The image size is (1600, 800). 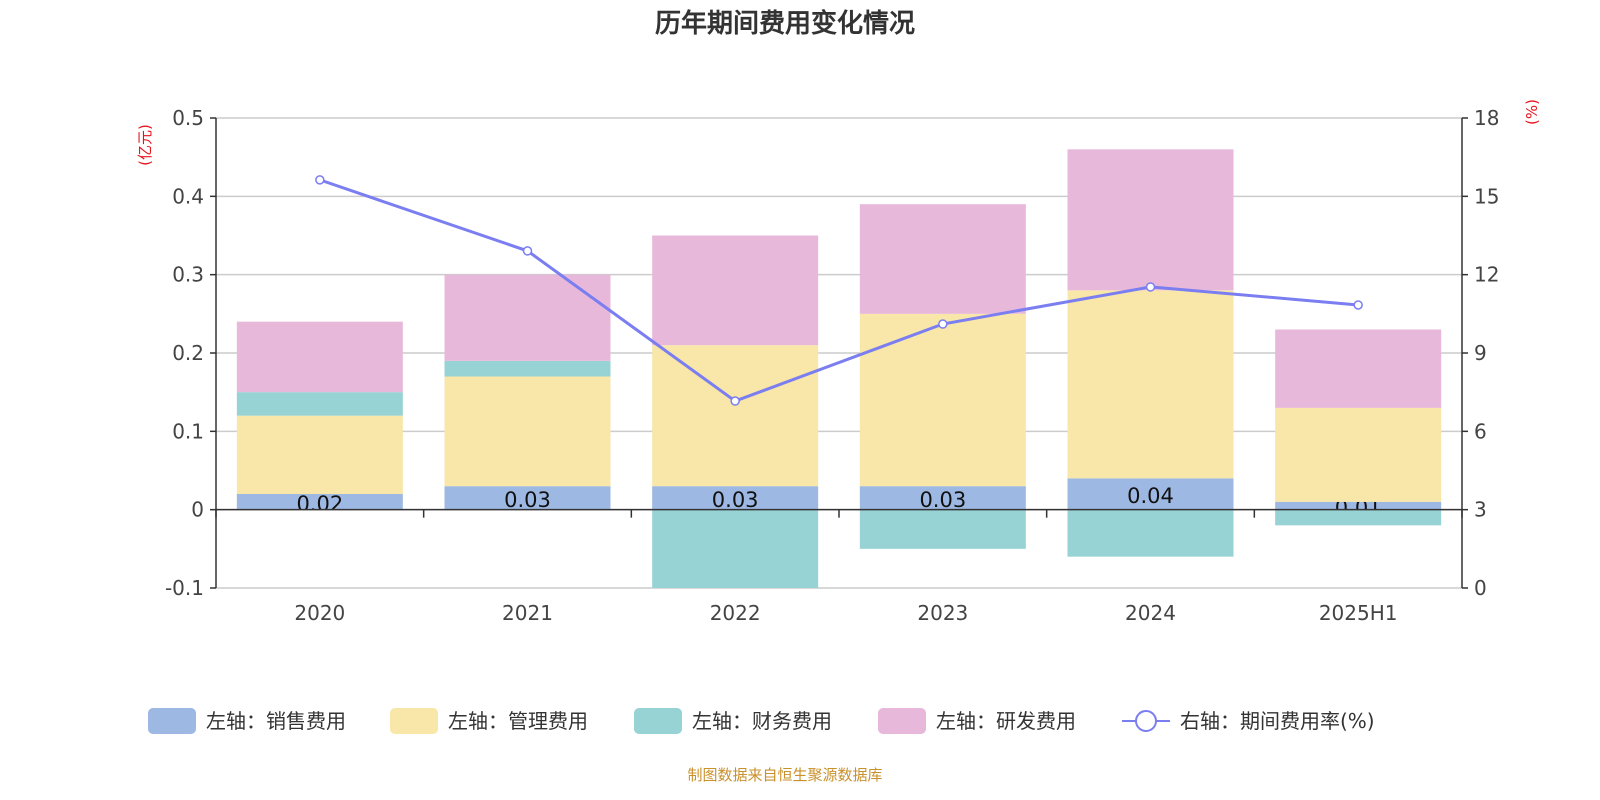 What do you see at coordinates (1486, 118) in the screenshot?
I see `right-tick-label: 18` at bounding box center [1486, 118].